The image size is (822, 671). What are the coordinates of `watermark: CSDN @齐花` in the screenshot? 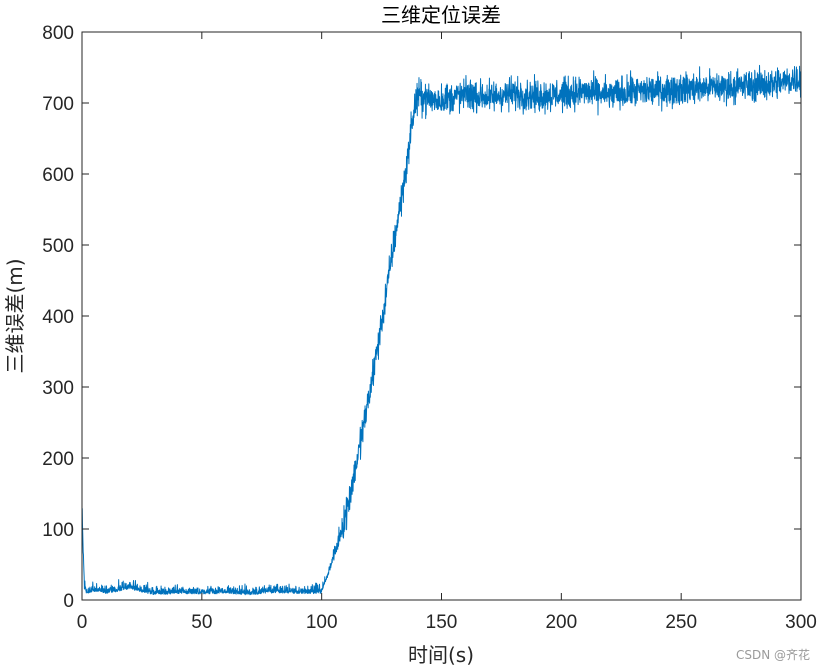 It's located at (772, 655).